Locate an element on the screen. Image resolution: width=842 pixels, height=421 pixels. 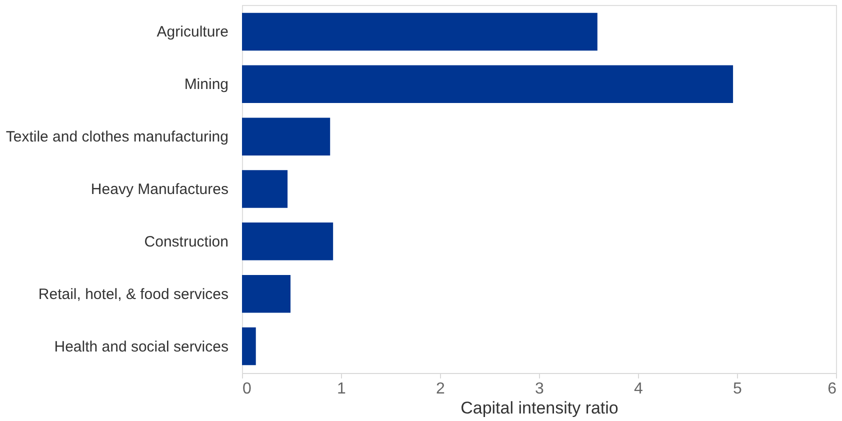
x-tick-label: 6 is located at coordinates (832, 389).